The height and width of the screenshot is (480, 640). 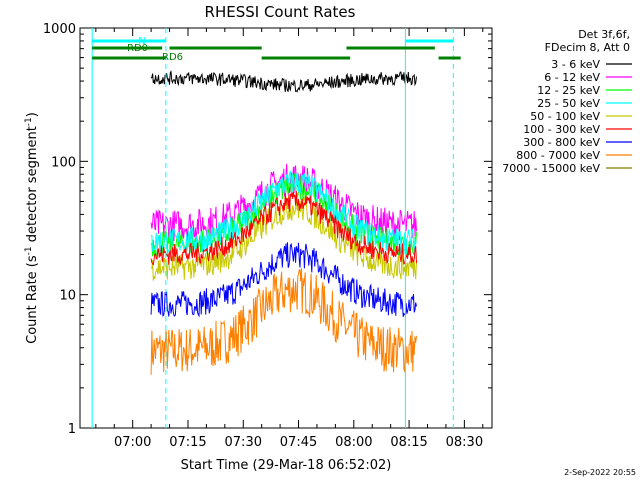 What do you see at coordinates (408, 442) in the screenshot?
I see `x-tick-label-5: 08:15` at bounding box center [408, 442].